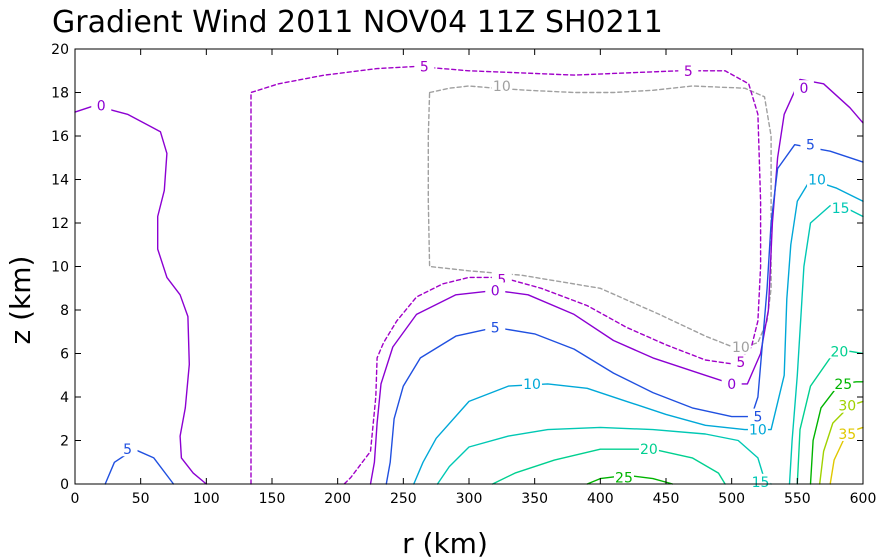 The height and width of the screenshot is (559, 879). I want to click on chart-title: Gradient Wind 2011 NOV04 11Z SH0211, so click(357, 22).